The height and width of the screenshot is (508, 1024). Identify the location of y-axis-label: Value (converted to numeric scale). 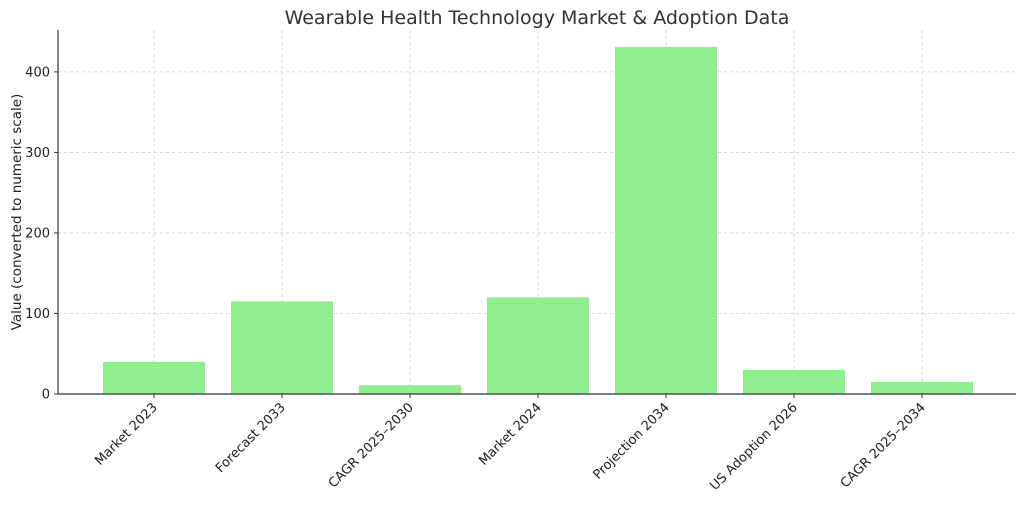
(17, 212).